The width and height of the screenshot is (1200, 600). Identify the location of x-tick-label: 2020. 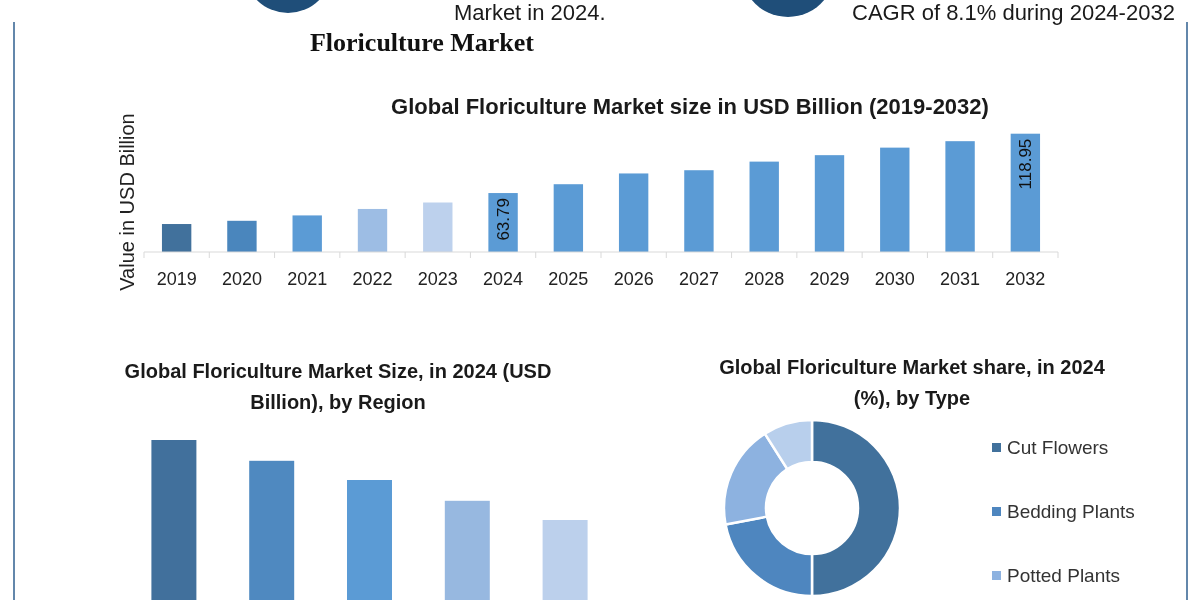
(241, 279).